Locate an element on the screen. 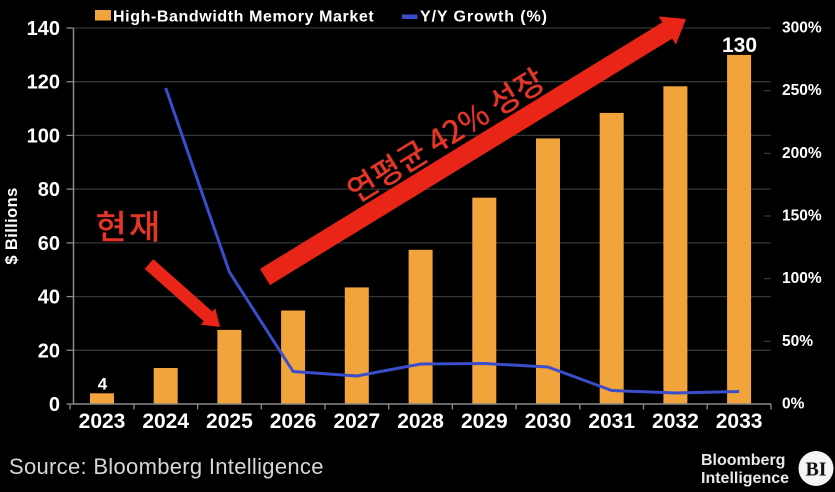 The height and width of the screenshot is (492, 835). svg-text: 120 is located at coordinates (43, 83).